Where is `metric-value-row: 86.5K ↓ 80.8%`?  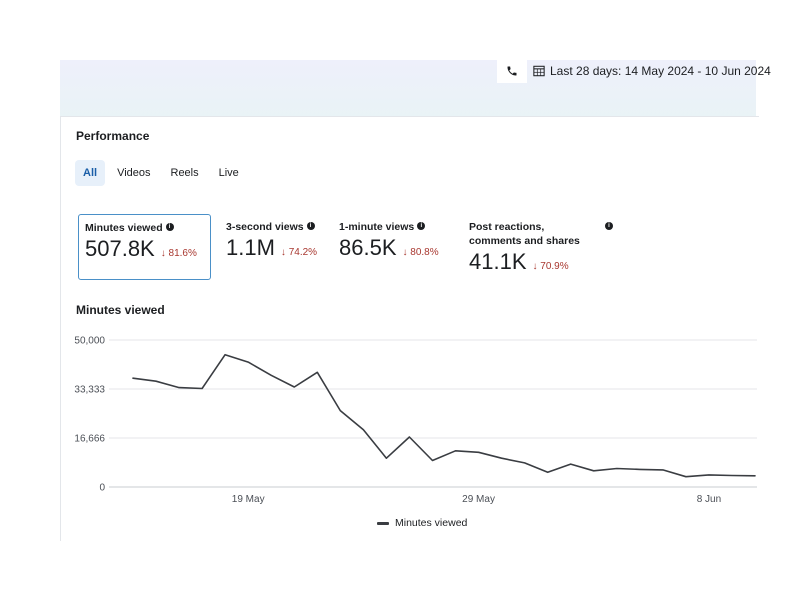 metric-value-row: 86.5K ↓ 80.8% is located at coordinates (401, 248).